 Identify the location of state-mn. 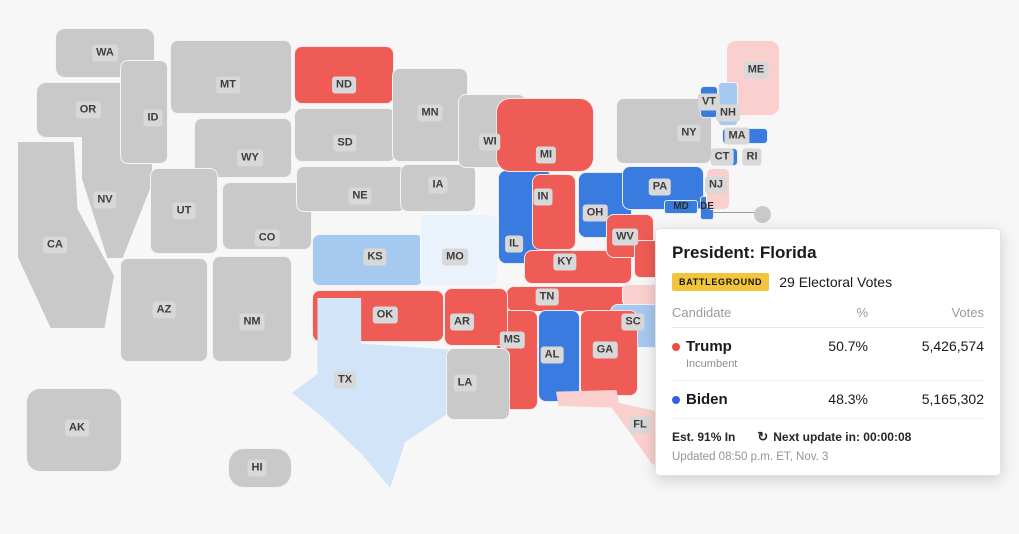
(430, 115).